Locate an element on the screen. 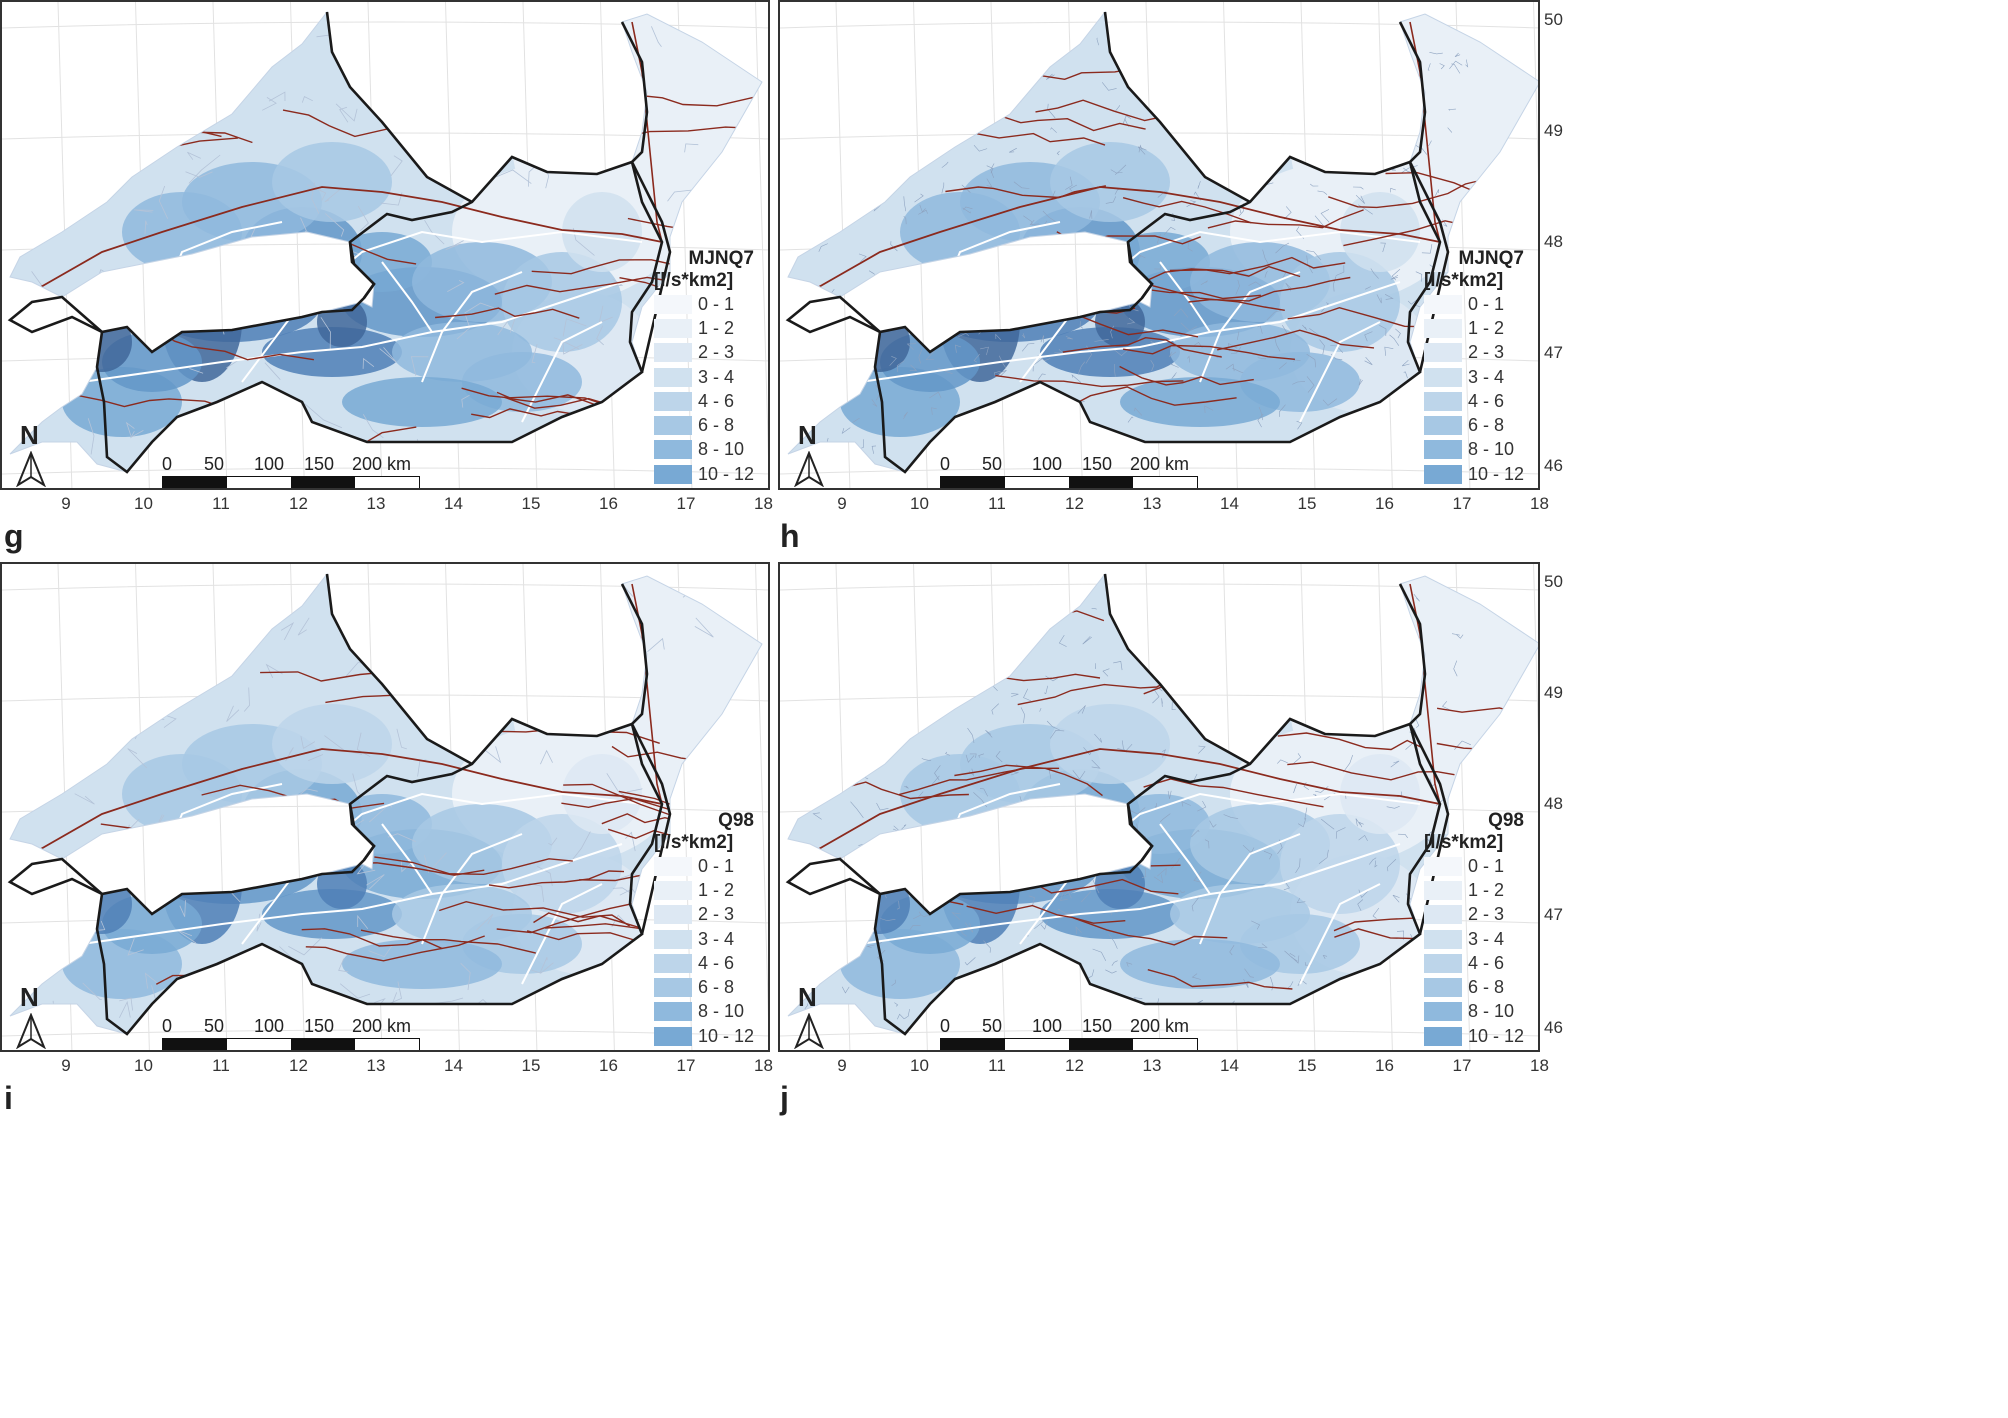 This screenshot has height=1418, width=2008. legend-label: 3 - 4 is located at coordinates (1485, 938).